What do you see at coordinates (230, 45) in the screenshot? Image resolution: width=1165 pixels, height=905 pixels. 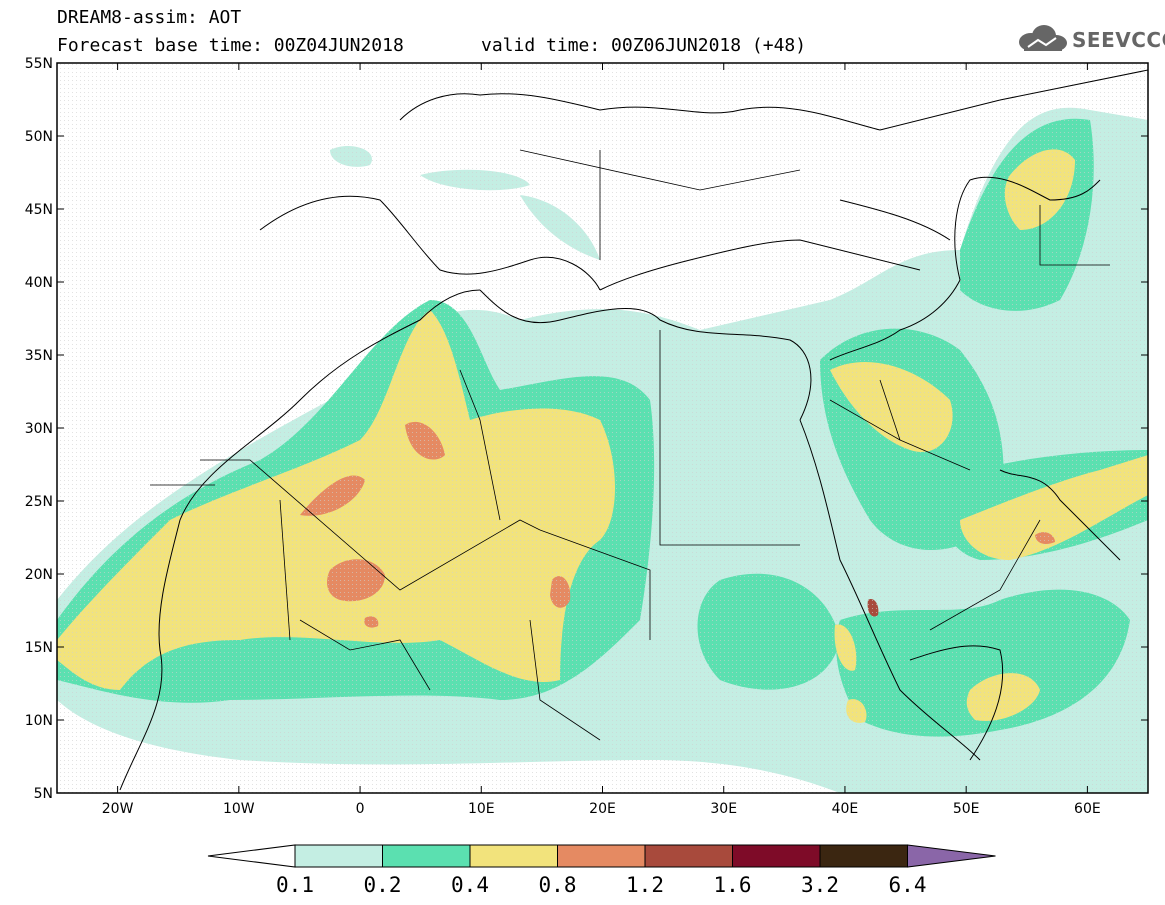 I see `forecast-base-time: Forecast base time: 00Z04JUN2018` at bounding box center [230, 45].